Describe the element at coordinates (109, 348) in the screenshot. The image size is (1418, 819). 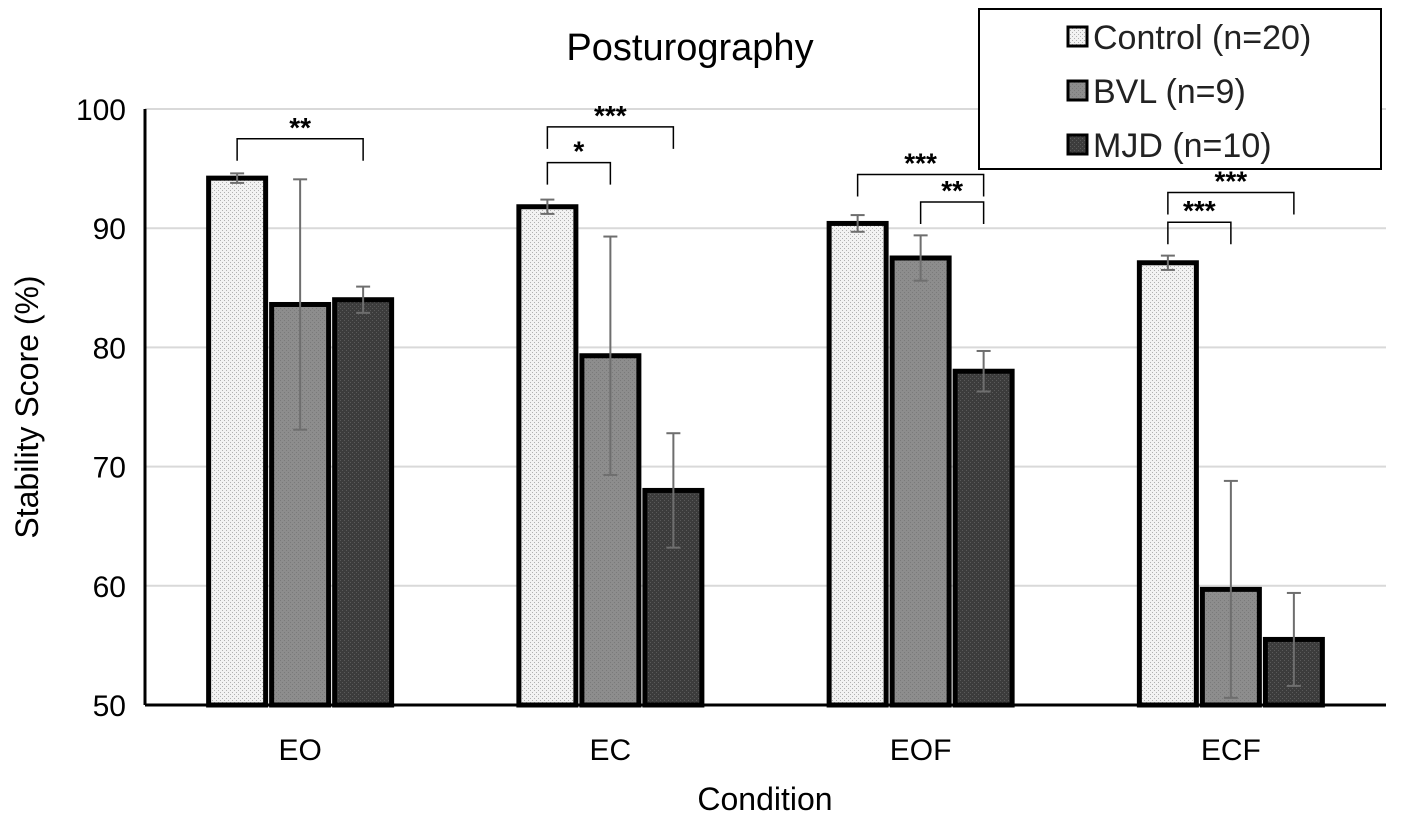
I see `y-tick-label: 80` at that location.